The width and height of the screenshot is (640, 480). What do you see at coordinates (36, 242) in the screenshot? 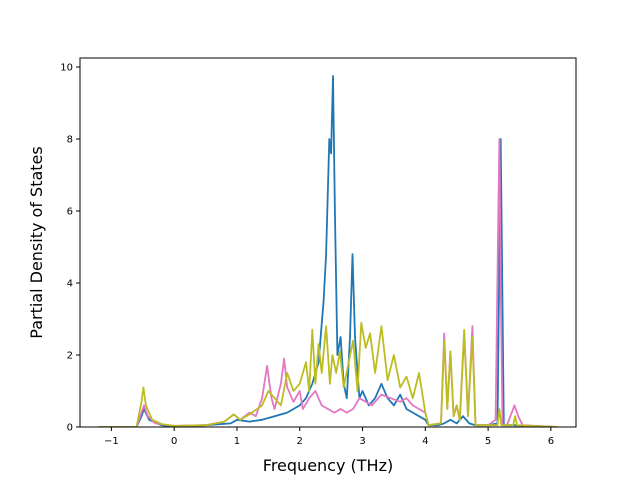
I see `y-axis-label: Partial Density of States` at bounding box center [36, 242].